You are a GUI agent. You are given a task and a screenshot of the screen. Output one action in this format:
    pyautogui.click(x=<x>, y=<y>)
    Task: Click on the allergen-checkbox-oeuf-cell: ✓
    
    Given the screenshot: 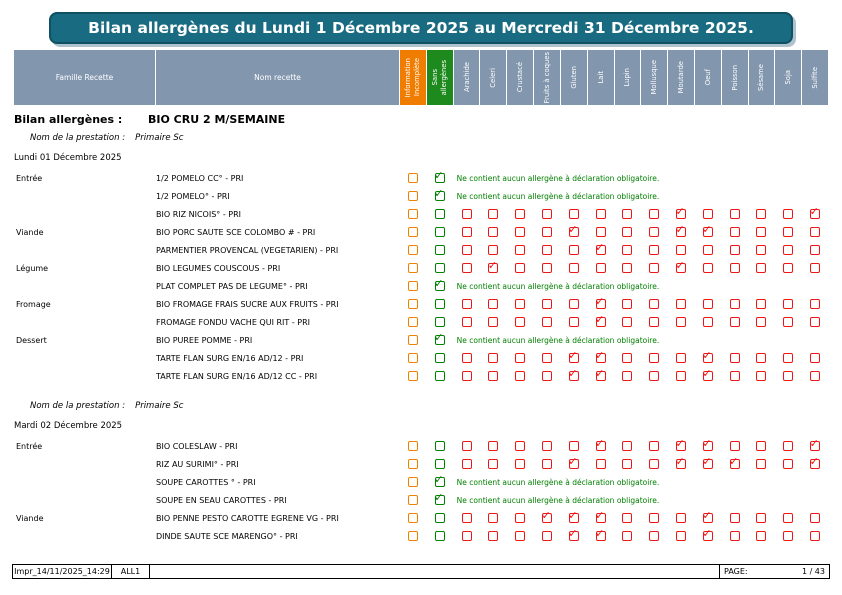 What is the action you would take?
    pyautogui.click(x=708, y=374)
    